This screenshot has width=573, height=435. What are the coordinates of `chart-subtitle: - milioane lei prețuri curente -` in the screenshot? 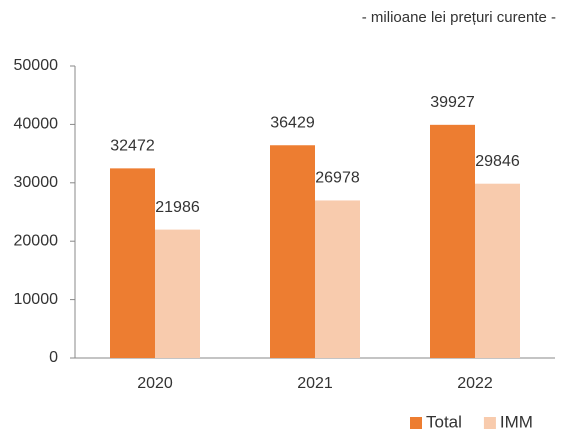 It's located at (459, 17).